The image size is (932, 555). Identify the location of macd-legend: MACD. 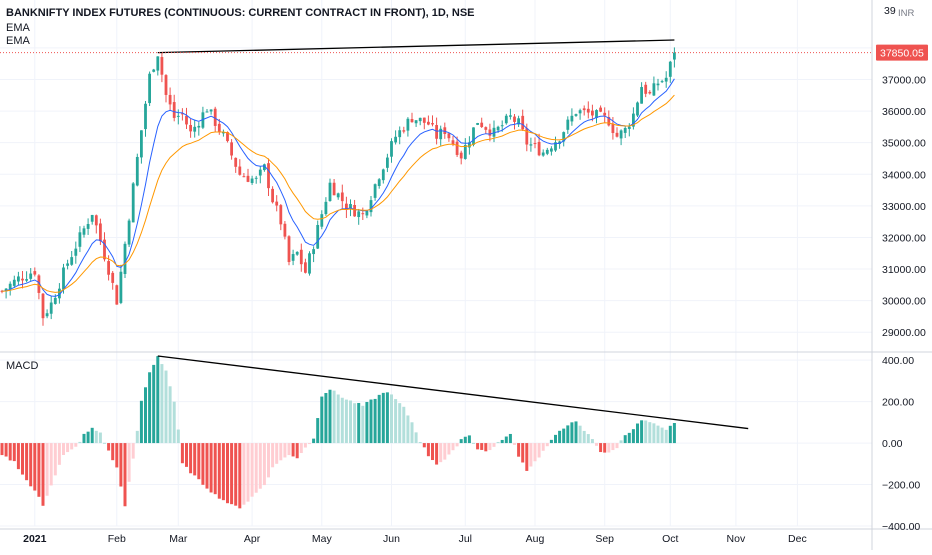
(22, 366).